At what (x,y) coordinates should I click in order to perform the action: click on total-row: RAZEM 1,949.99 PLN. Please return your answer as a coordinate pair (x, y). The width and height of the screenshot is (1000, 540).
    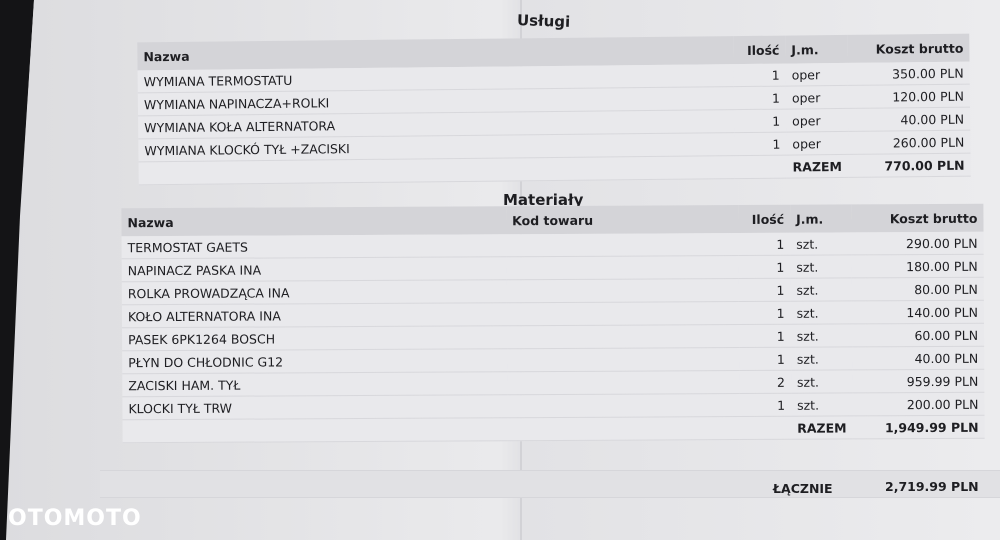
    Looking at the image, I should click on (553, 429).